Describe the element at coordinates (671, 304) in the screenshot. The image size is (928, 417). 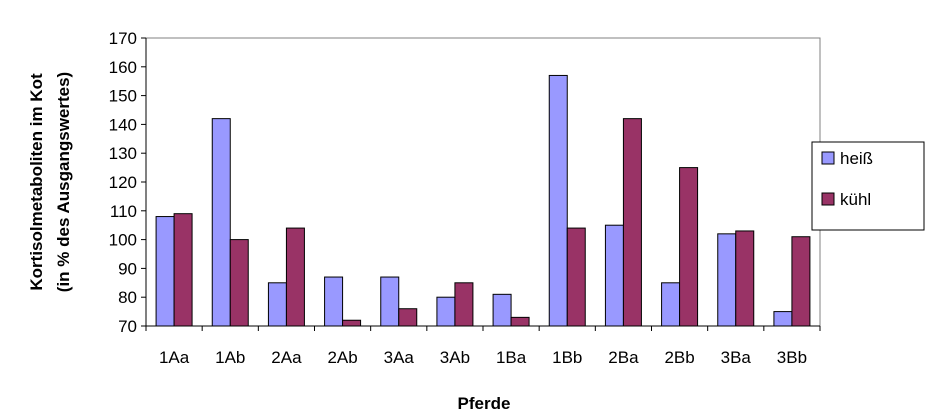
I see `bar-series1-2Bb` at that location.